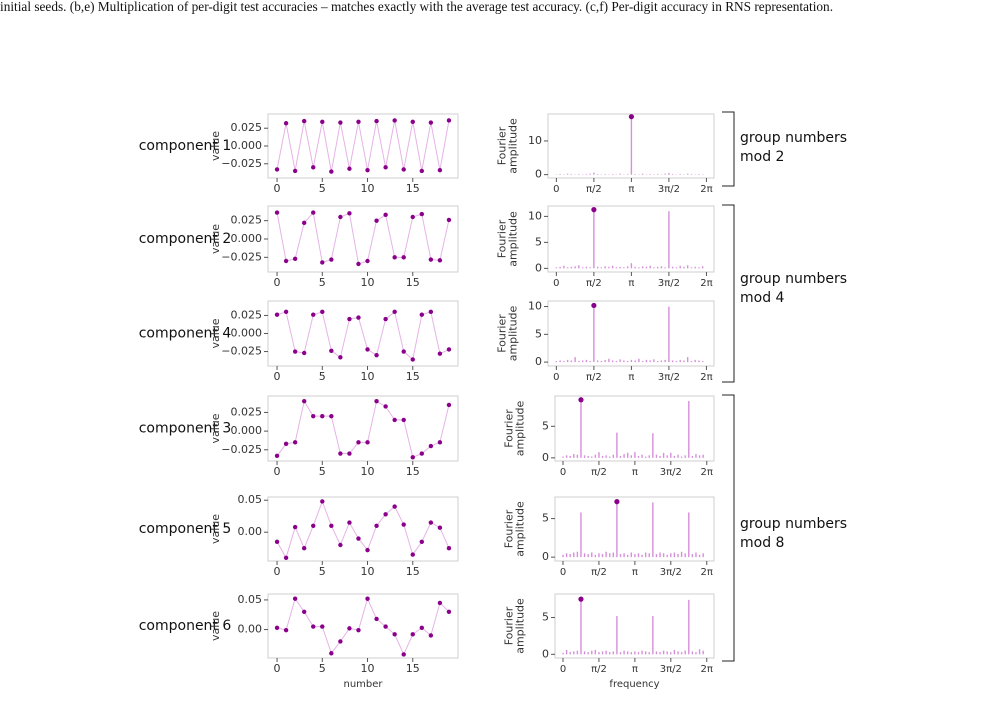 The image size is (985, 703). What do you see at coordinates (794, 533) in the screenshot?
I see `group-label: group numbers mod 8` at bounding box center [794, 533].